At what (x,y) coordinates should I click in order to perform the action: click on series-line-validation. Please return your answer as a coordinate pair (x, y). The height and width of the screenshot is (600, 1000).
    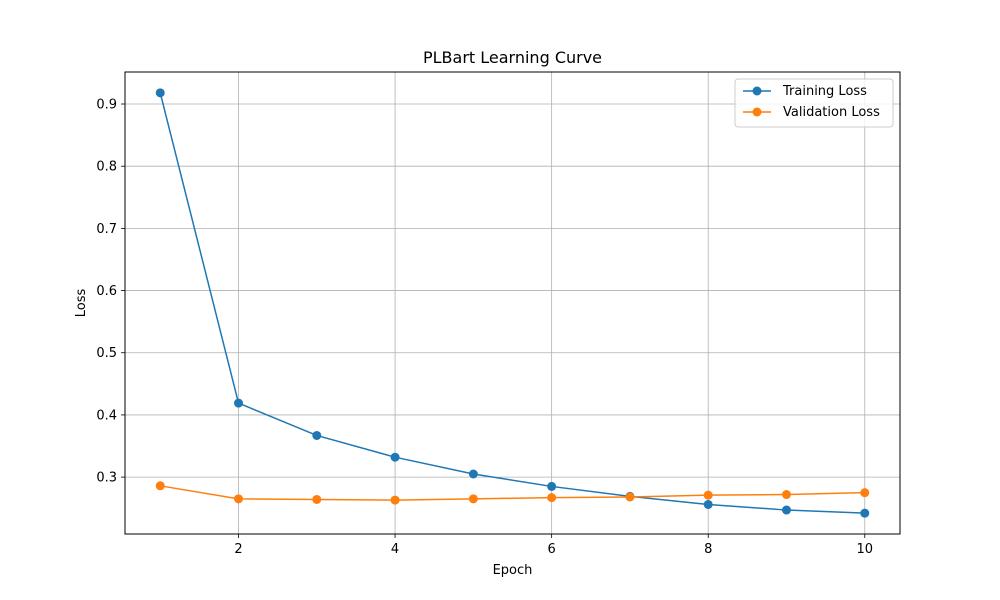
    Looking at the image, I should click on (512, 493).